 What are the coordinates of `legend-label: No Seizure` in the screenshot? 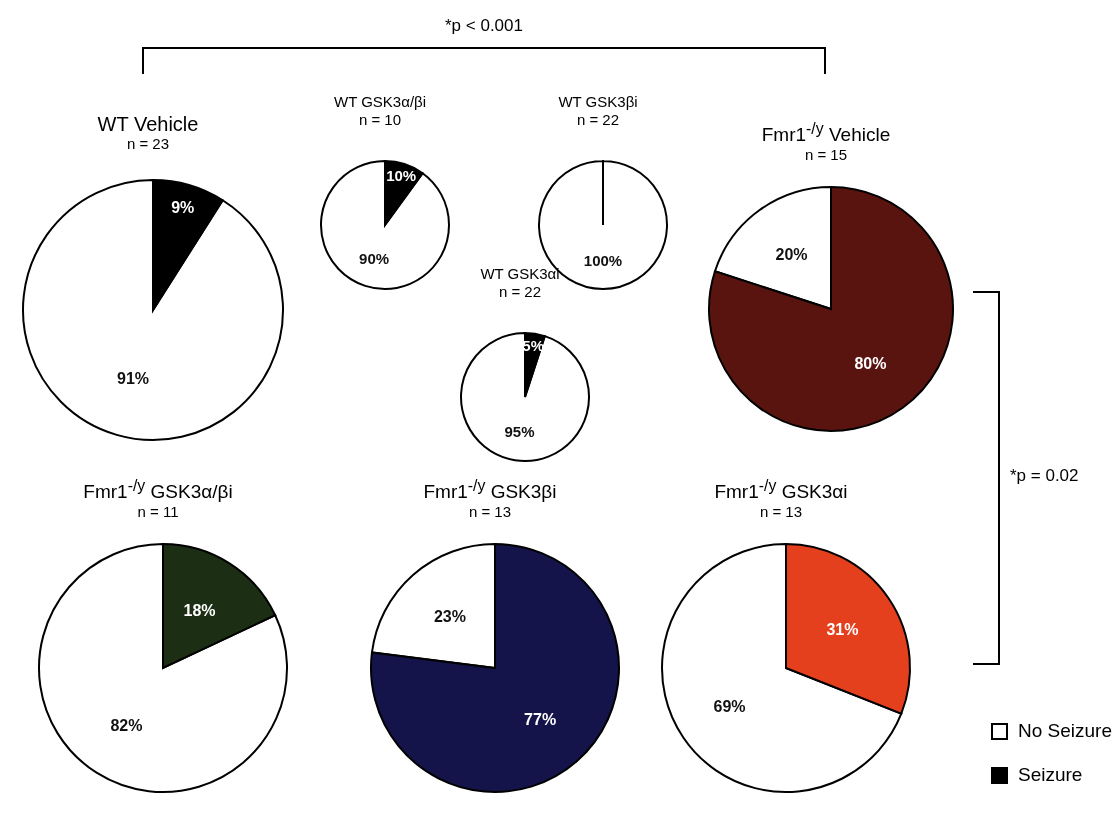 It's located at (1065, 731).